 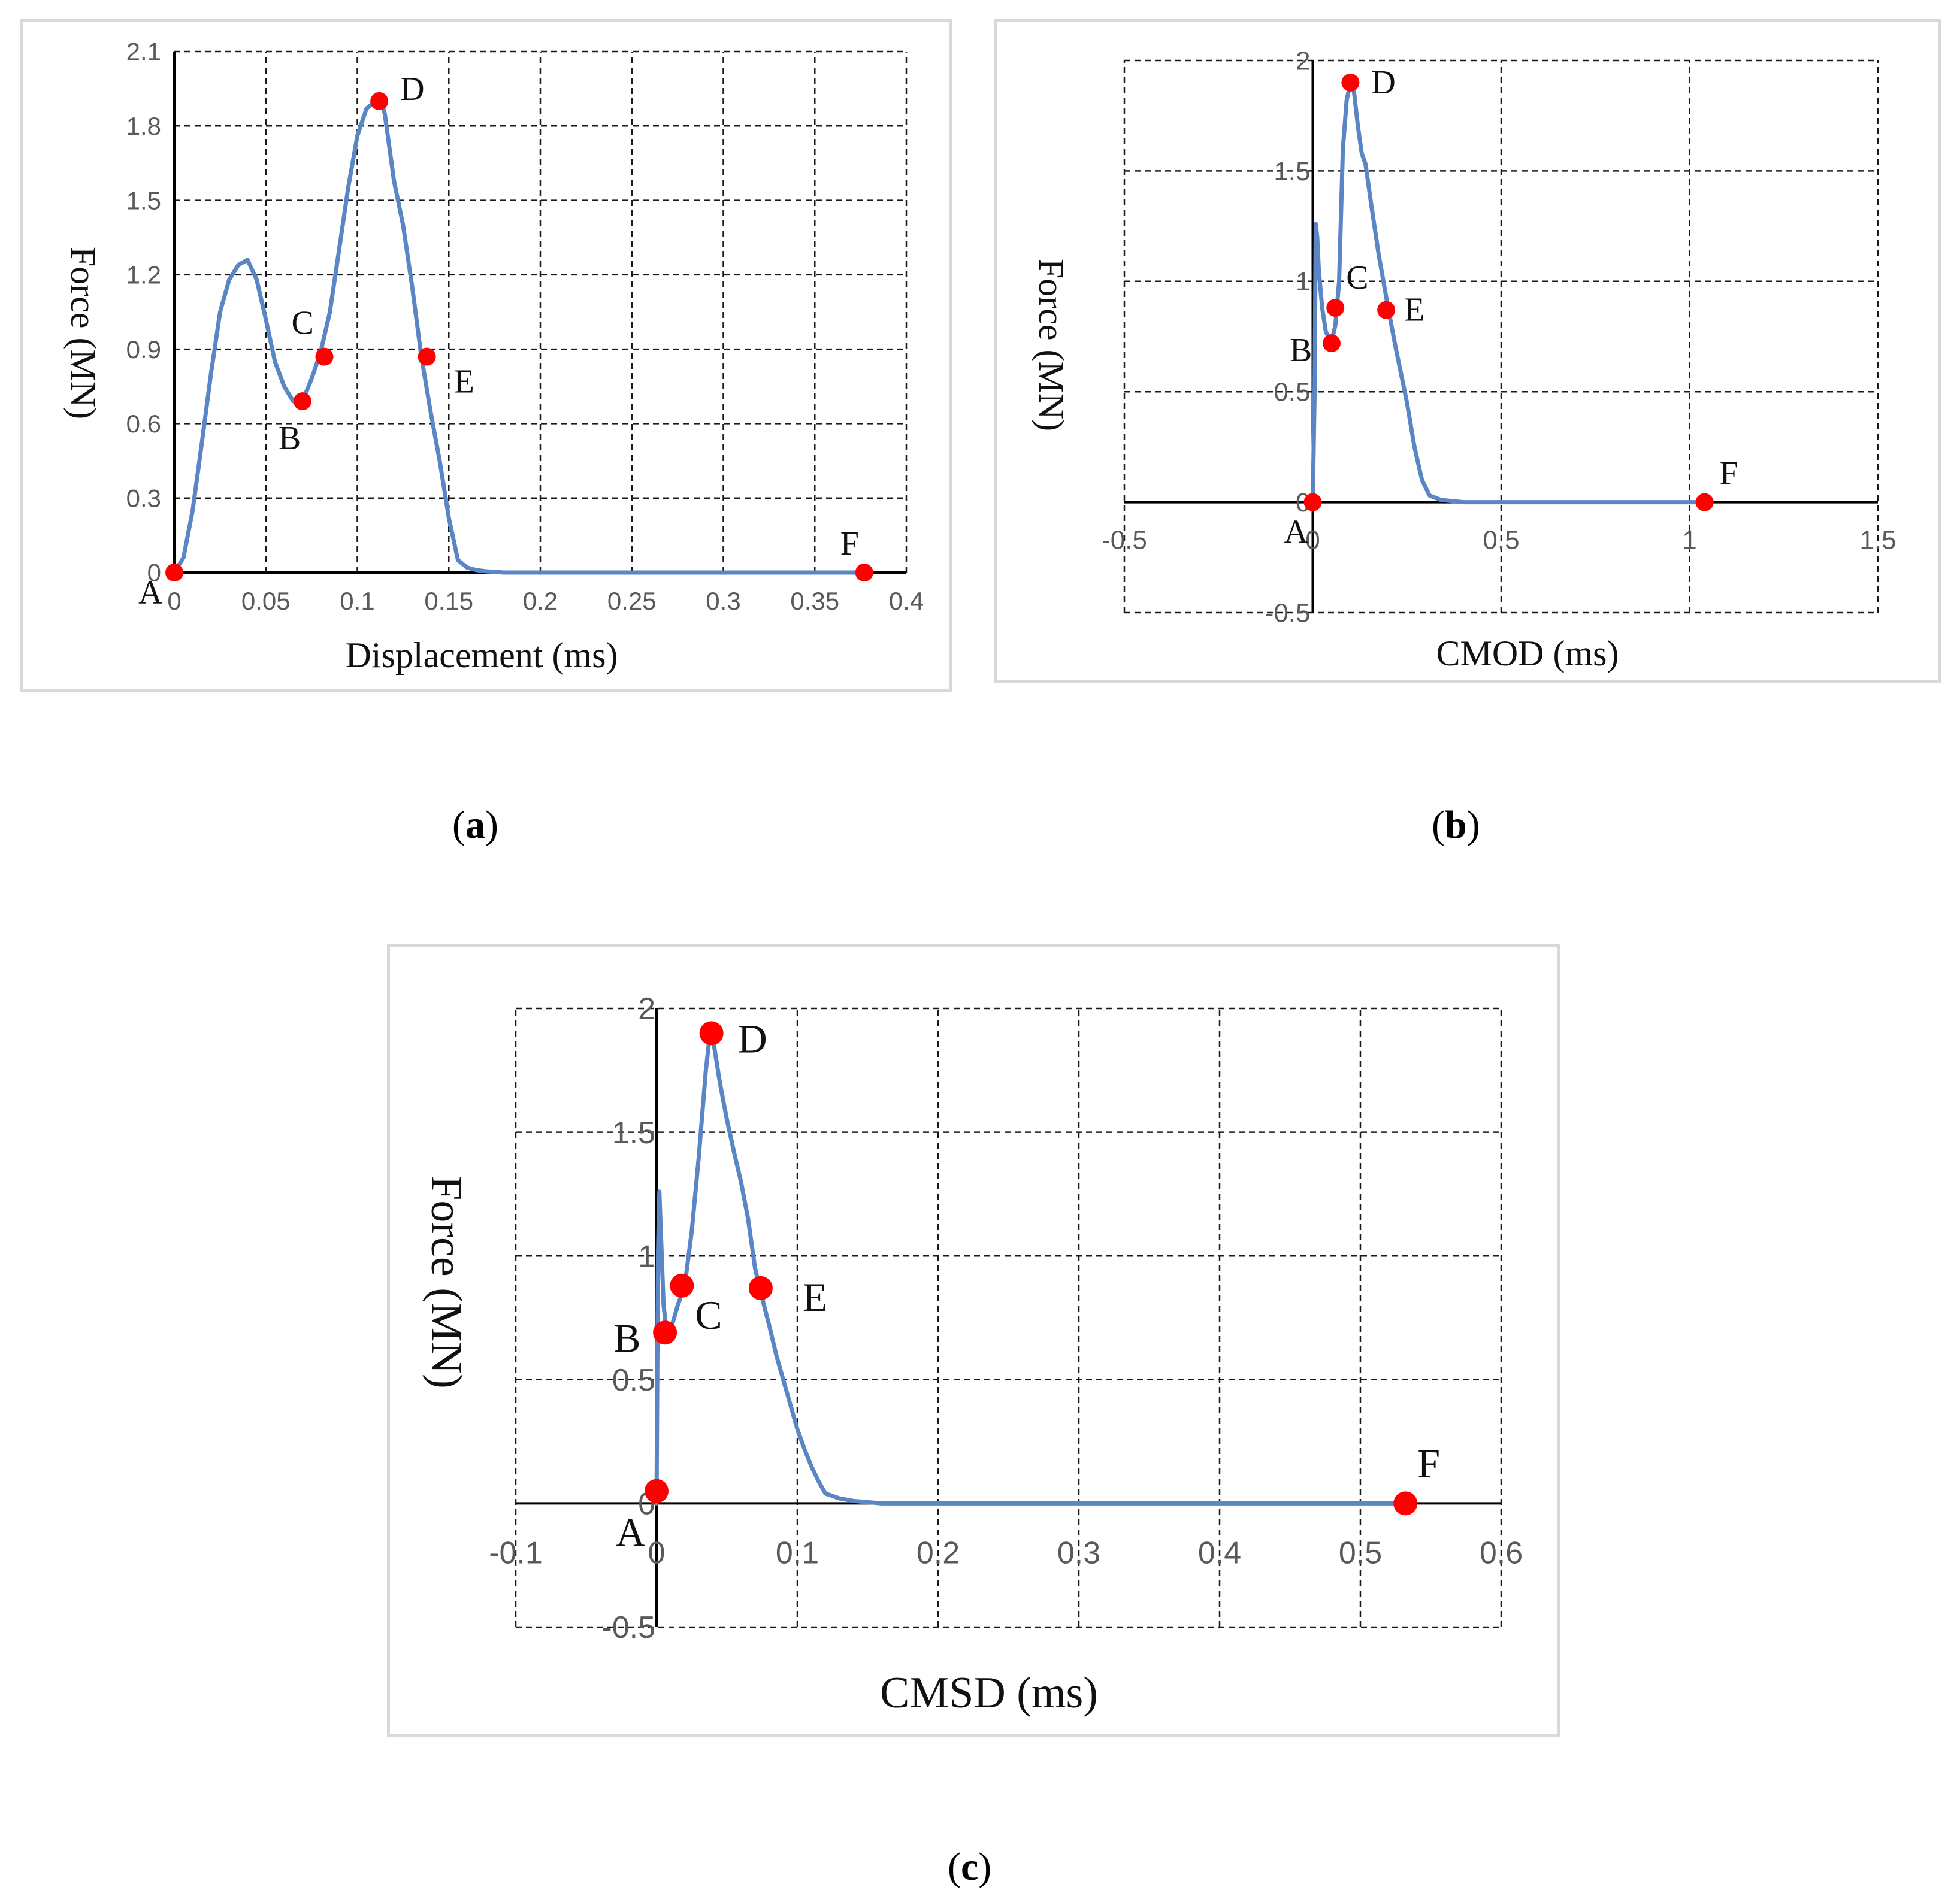 I want to click on x-tick-label: -0.5, so click(x=1124, y=540).